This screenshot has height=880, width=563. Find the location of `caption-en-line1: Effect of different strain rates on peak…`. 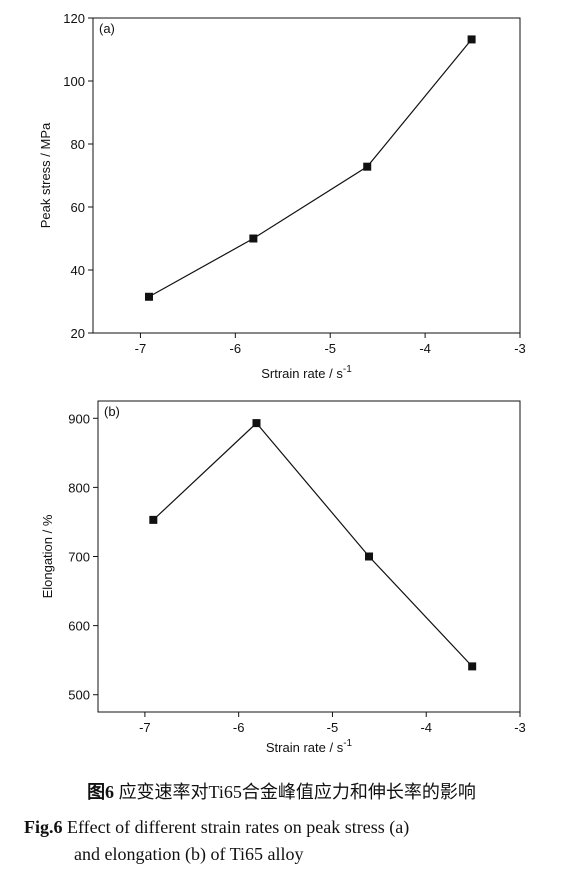

caption-en-line1: Effect of different strain rates on peak… is located at coordinates (238, 827).